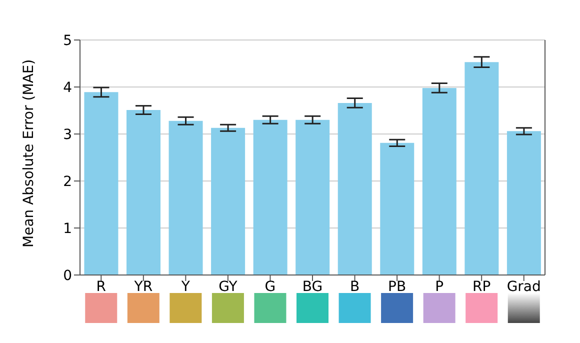 The height and width of the screenshot is (343, 580). What do you see at coordinates (67, 276) in the screenshot?
I see `y-tick-label: 0` at bounding box center [67, 276].